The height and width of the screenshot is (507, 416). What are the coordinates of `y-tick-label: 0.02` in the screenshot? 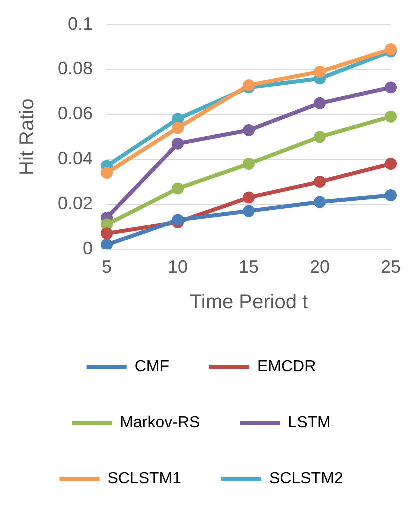 It's located at (76, 203).